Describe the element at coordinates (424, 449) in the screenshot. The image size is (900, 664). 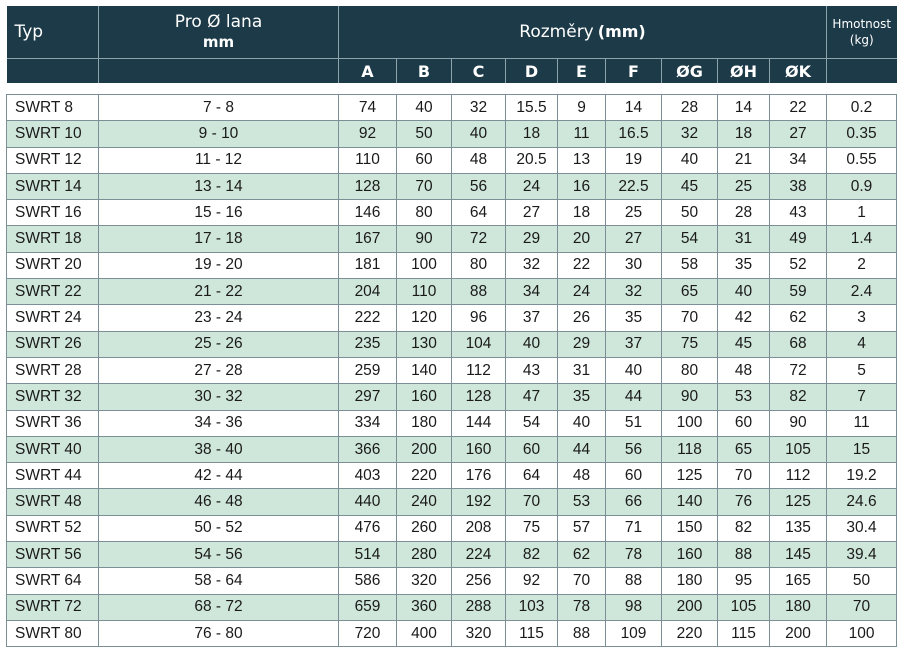
I see `cell-dim-b: 200` at that location.